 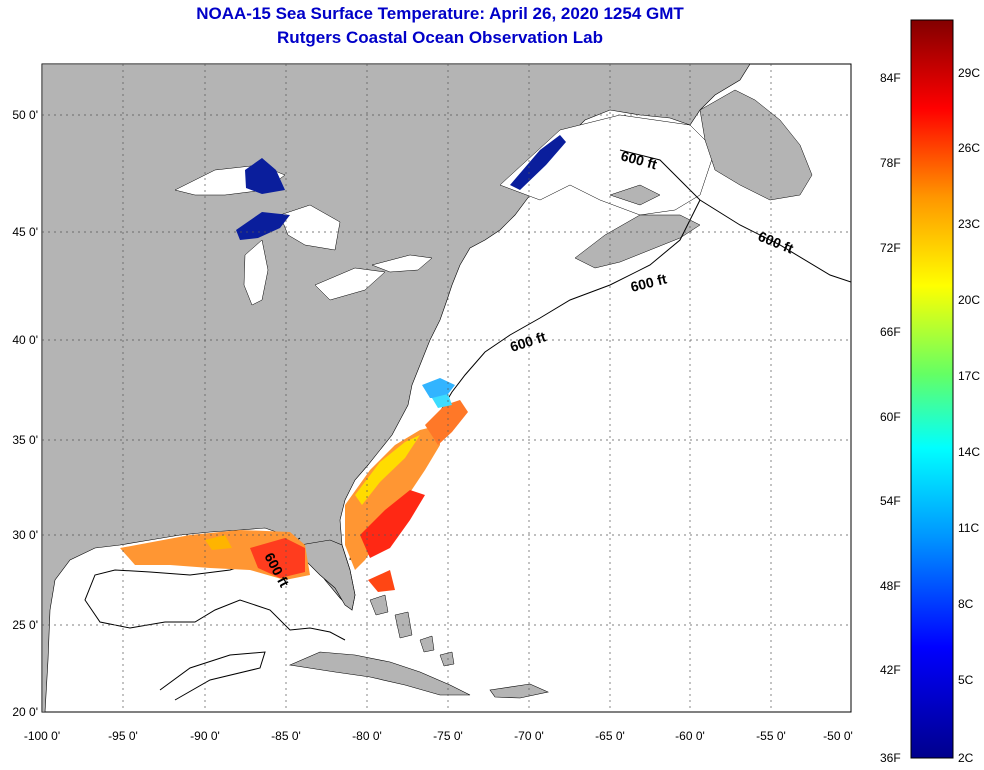 I want to click on land-cuba, so click(x=379, y=673).